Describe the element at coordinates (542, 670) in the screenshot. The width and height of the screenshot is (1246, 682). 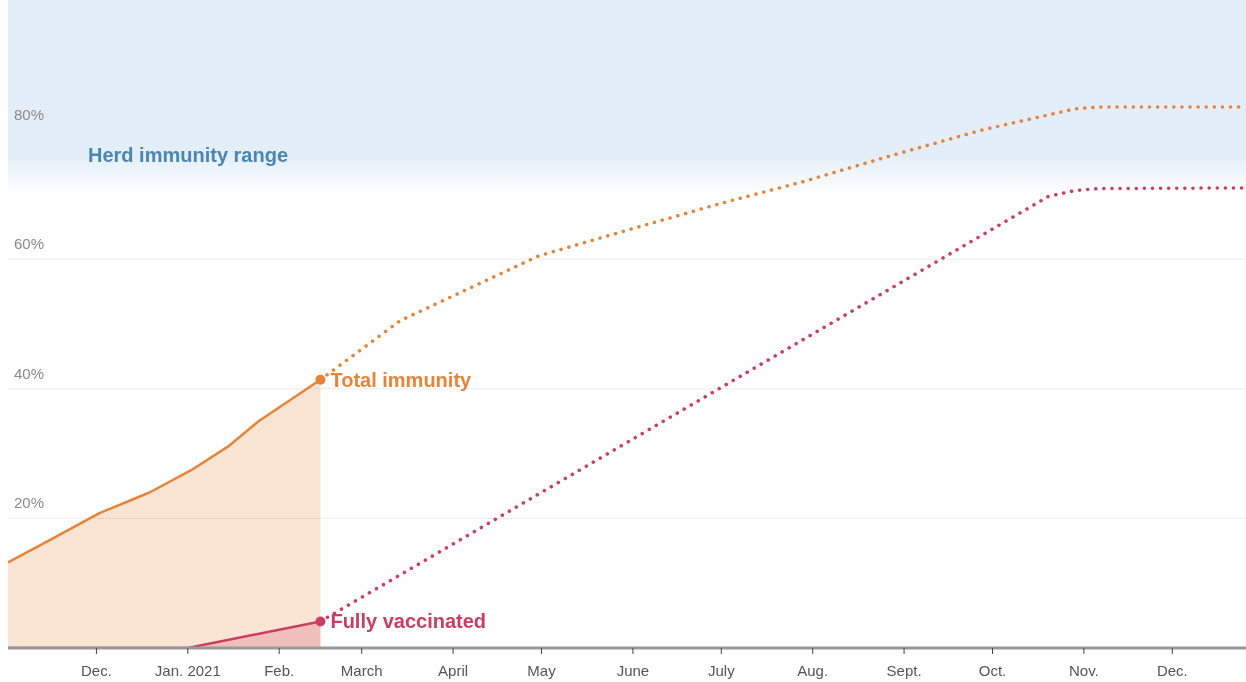
I see `x-tick-label: May` at that location.